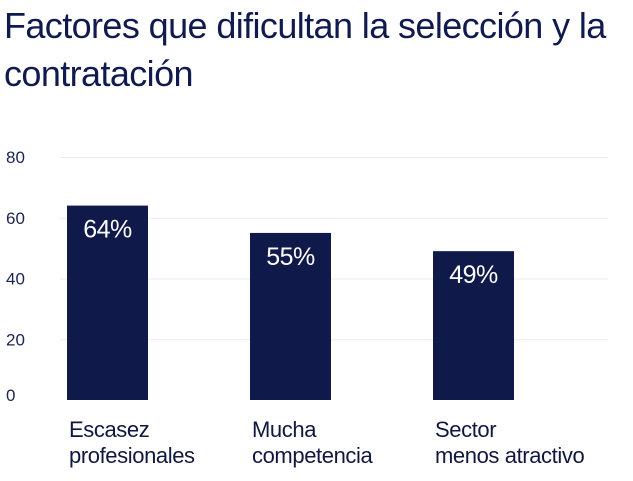  I want to click on x-category-label: Sector, so click(465, 429).